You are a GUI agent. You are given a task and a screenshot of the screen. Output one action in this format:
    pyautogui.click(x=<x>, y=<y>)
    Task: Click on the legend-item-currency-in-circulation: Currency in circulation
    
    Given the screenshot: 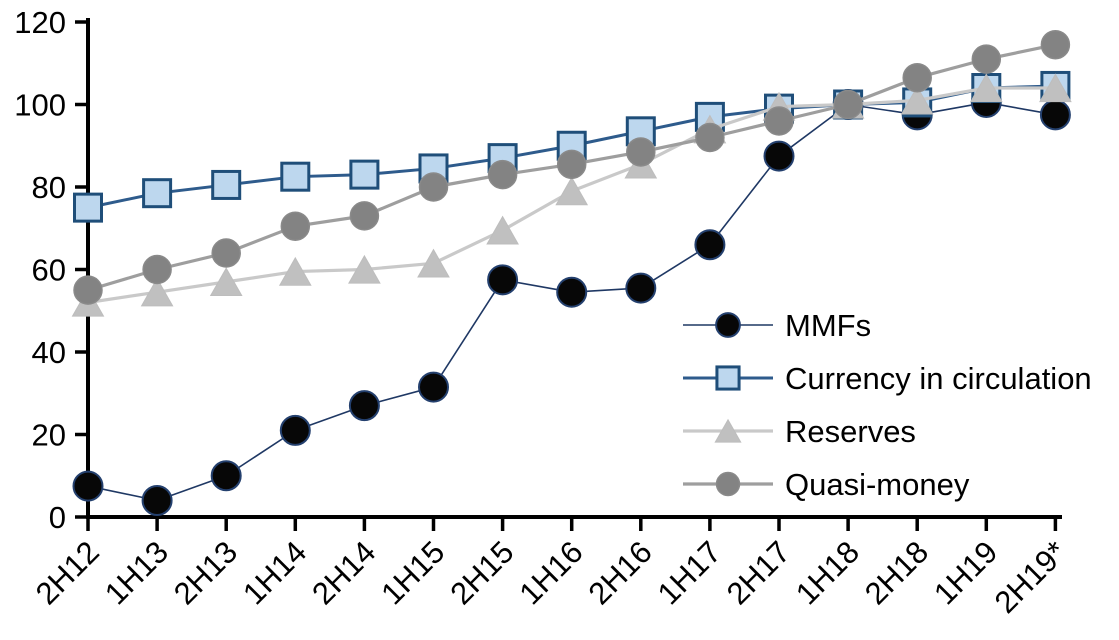 What is the action you would take?
    pyautogui.click(x=887, y=378)
    